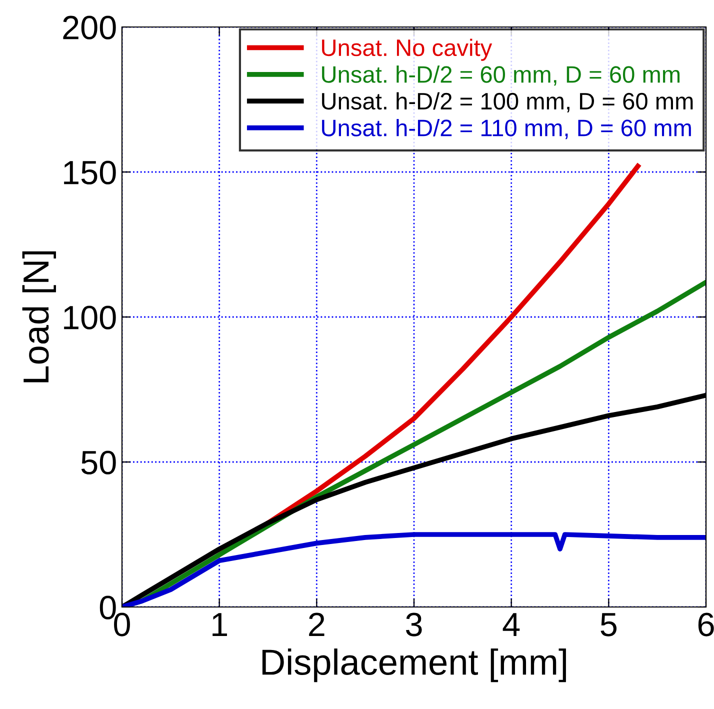  What do you see at coordinates (507, 102) in the screenshot?
I see `legend-label: Unsat. h-D/2 = 100 mm, D = 60 mm` at bounding box center [507, 102].